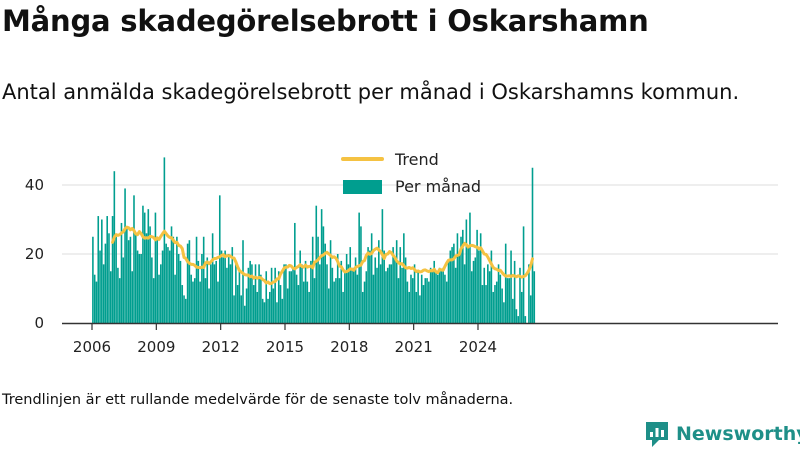 The height and width of the screenshot is (450, 800). Describe the element at coordinates (722, 434) in the screenshot. I see `brand: Newsworthy` at that location.